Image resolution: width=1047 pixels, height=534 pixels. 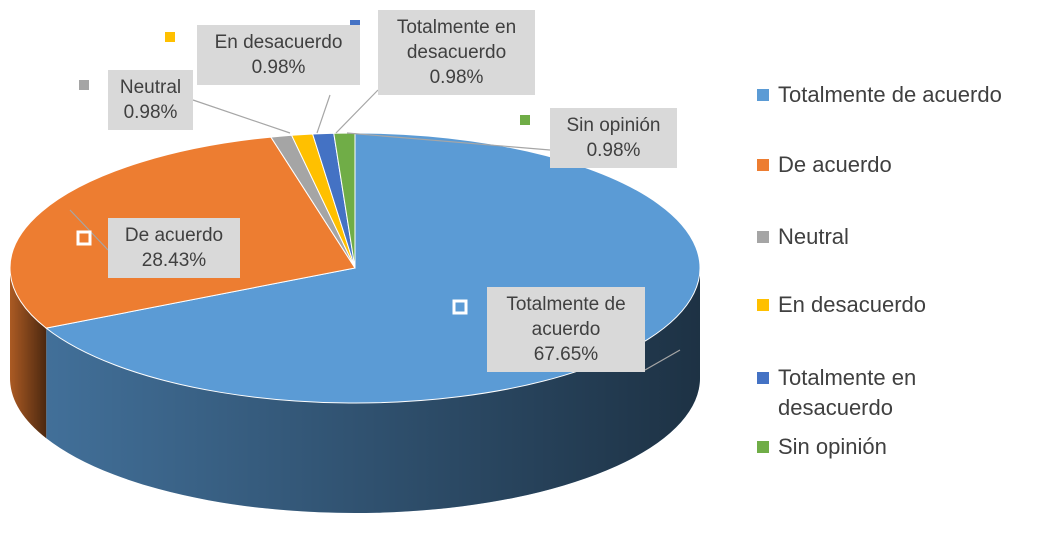 I want to click on legend-item: En desacuerdo, so click(x=852, y=304).